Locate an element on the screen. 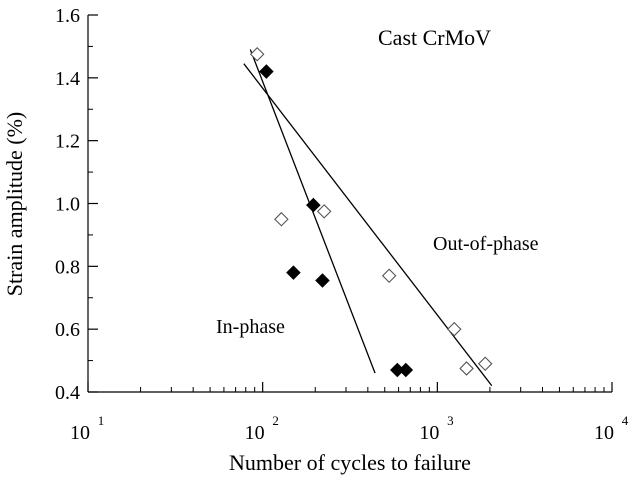  y-tick-label: 0.4 is located at coordinates (67, 393).